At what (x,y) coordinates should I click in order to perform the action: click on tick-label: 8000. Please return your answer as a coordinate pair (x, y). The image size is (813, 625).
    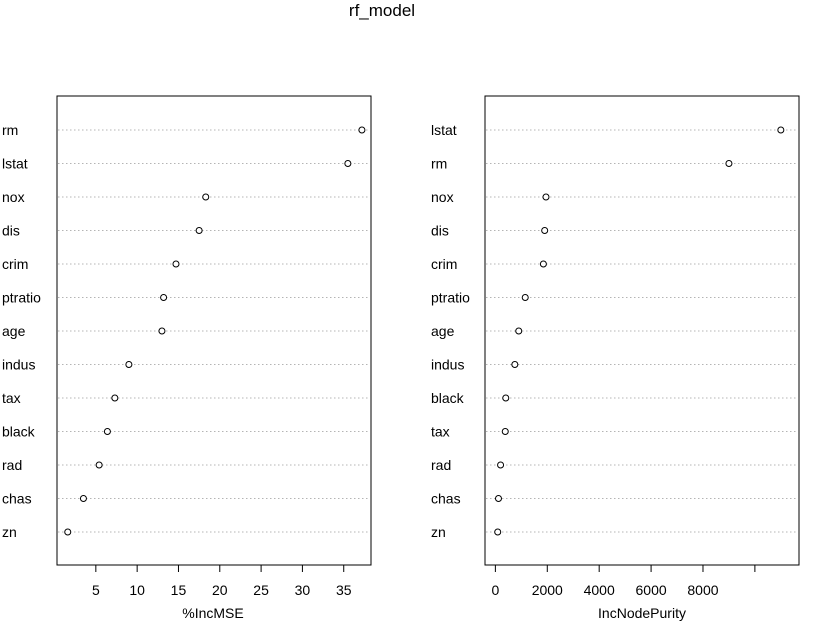
    Looking at the image, I should click on (702, 590).